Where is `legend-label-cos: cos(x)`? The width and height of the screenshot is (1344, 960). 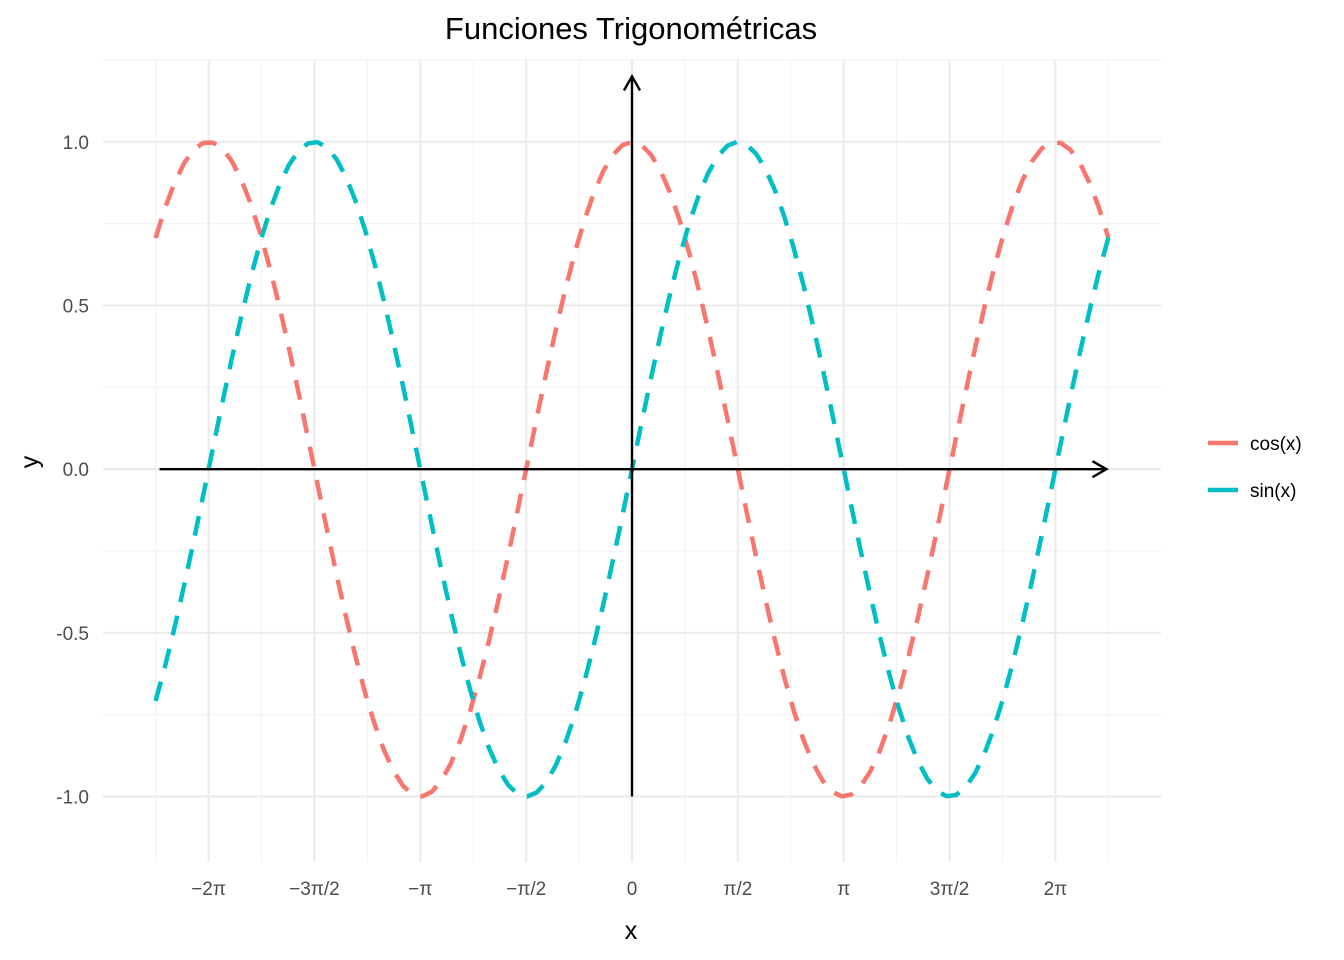
legend-label-cos: cos(x) is located at coordinates (1276, 444).